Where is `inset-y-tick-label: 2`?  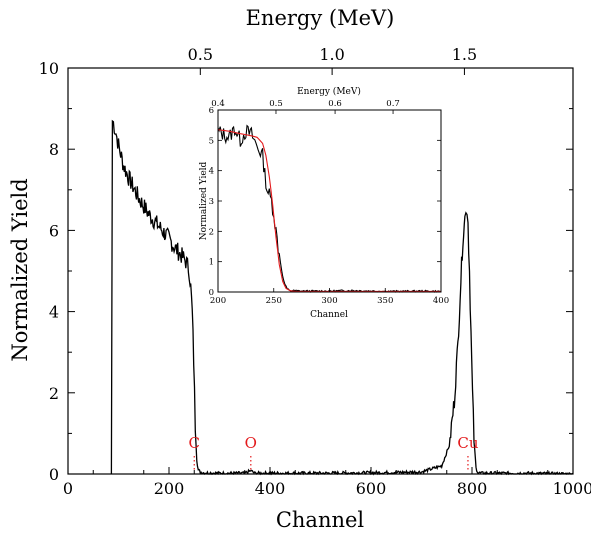
inset-y-tick-label: 2 is located at coordinates (211, 232).